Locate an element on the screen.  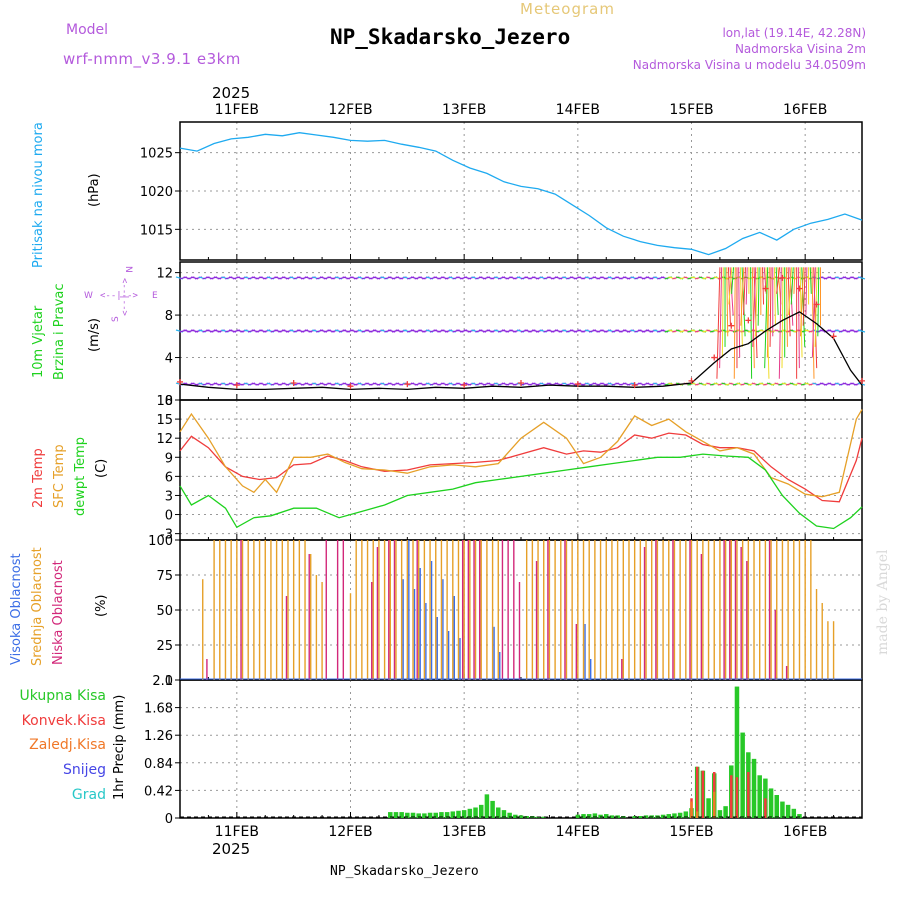
dewpt-title: dewpt Temp is located at coordinates (80, 476).